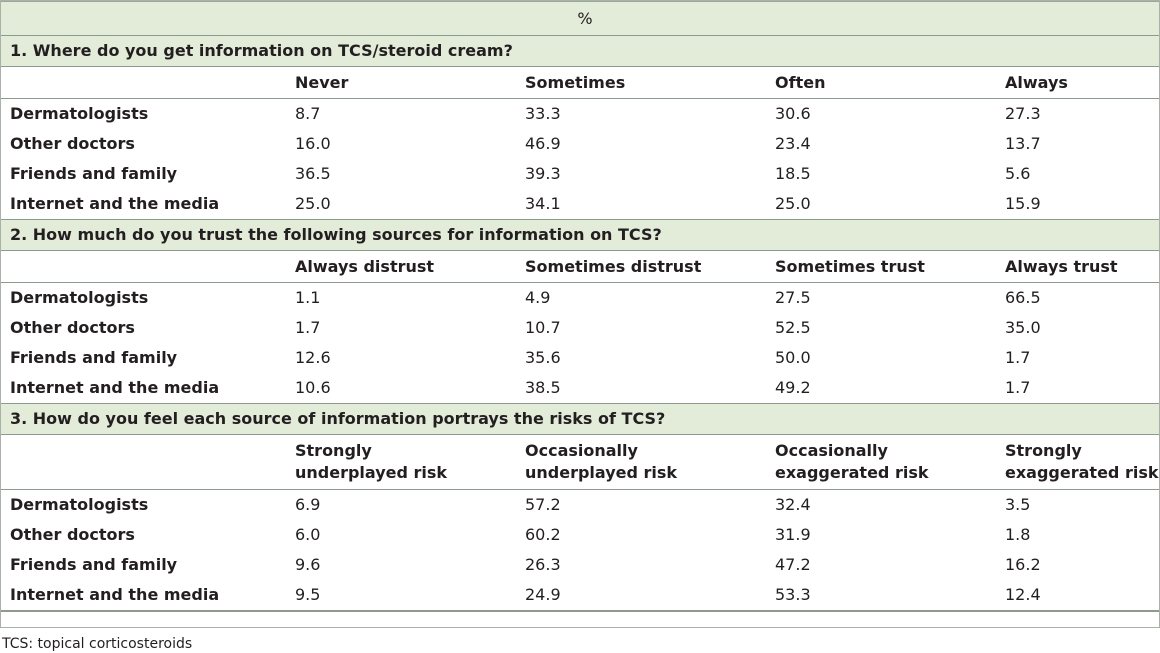  Describe the element at coordinates (640, 596) in the screenshot. I see `cell-value: 24.9` at that location.